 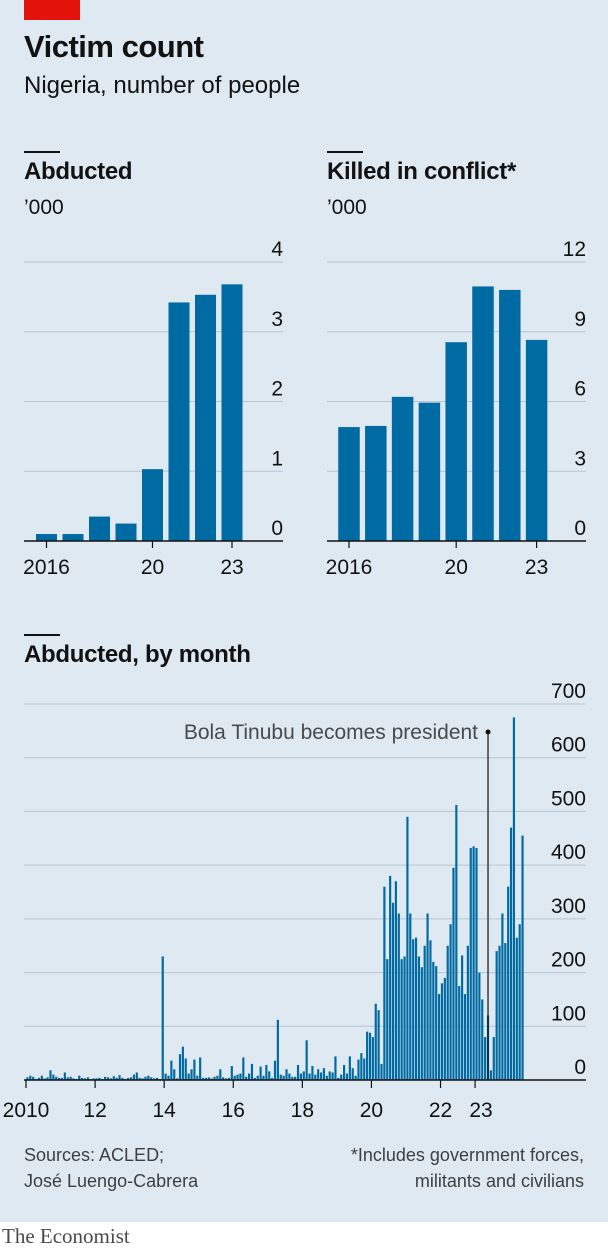 What do you see at coordinates (52, 10) in the screenshot?
I see `brand-tag` at bounding box center [52, 10].